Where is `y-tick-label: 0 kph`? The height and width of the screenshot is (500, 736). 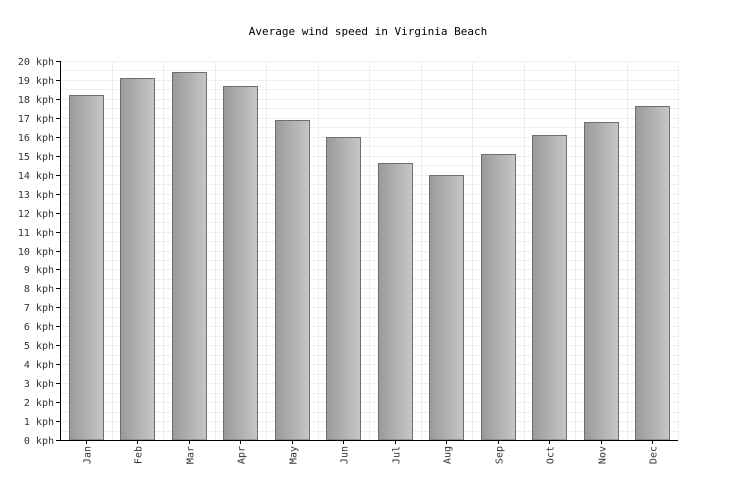
y-tick-label: 0 kph is located at coordinates (39, 441).